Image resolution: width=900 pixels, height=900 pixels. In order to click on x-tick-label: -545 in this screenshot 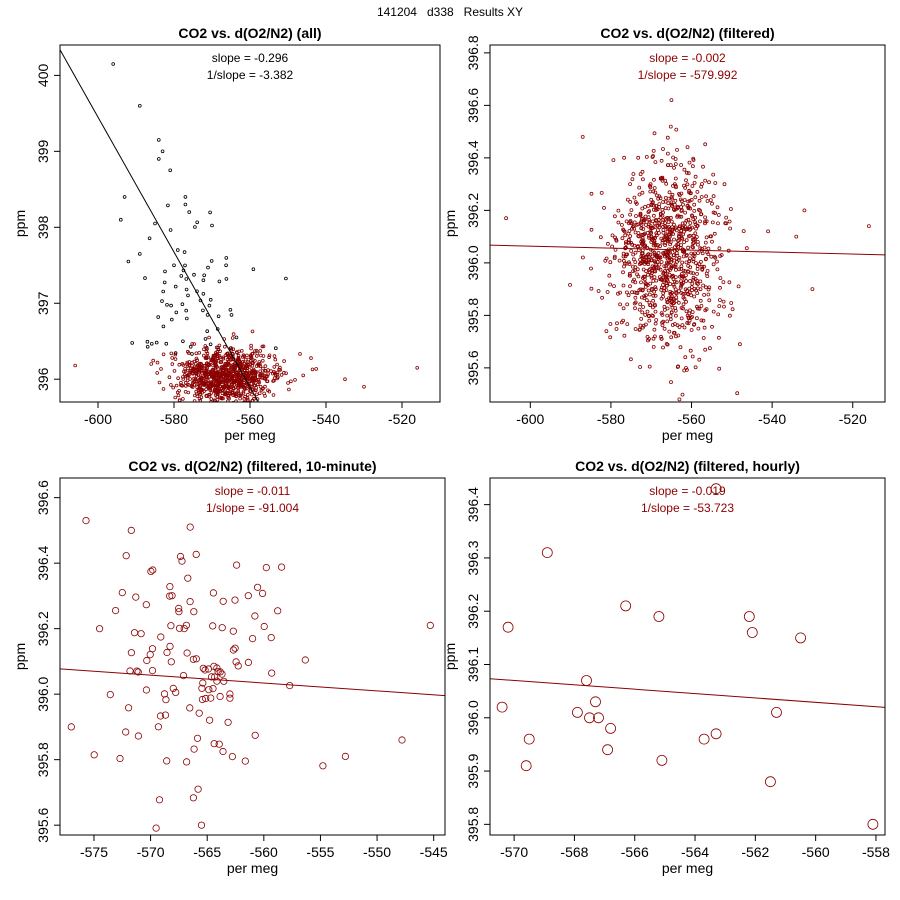, I will do `click(434, 852)`.